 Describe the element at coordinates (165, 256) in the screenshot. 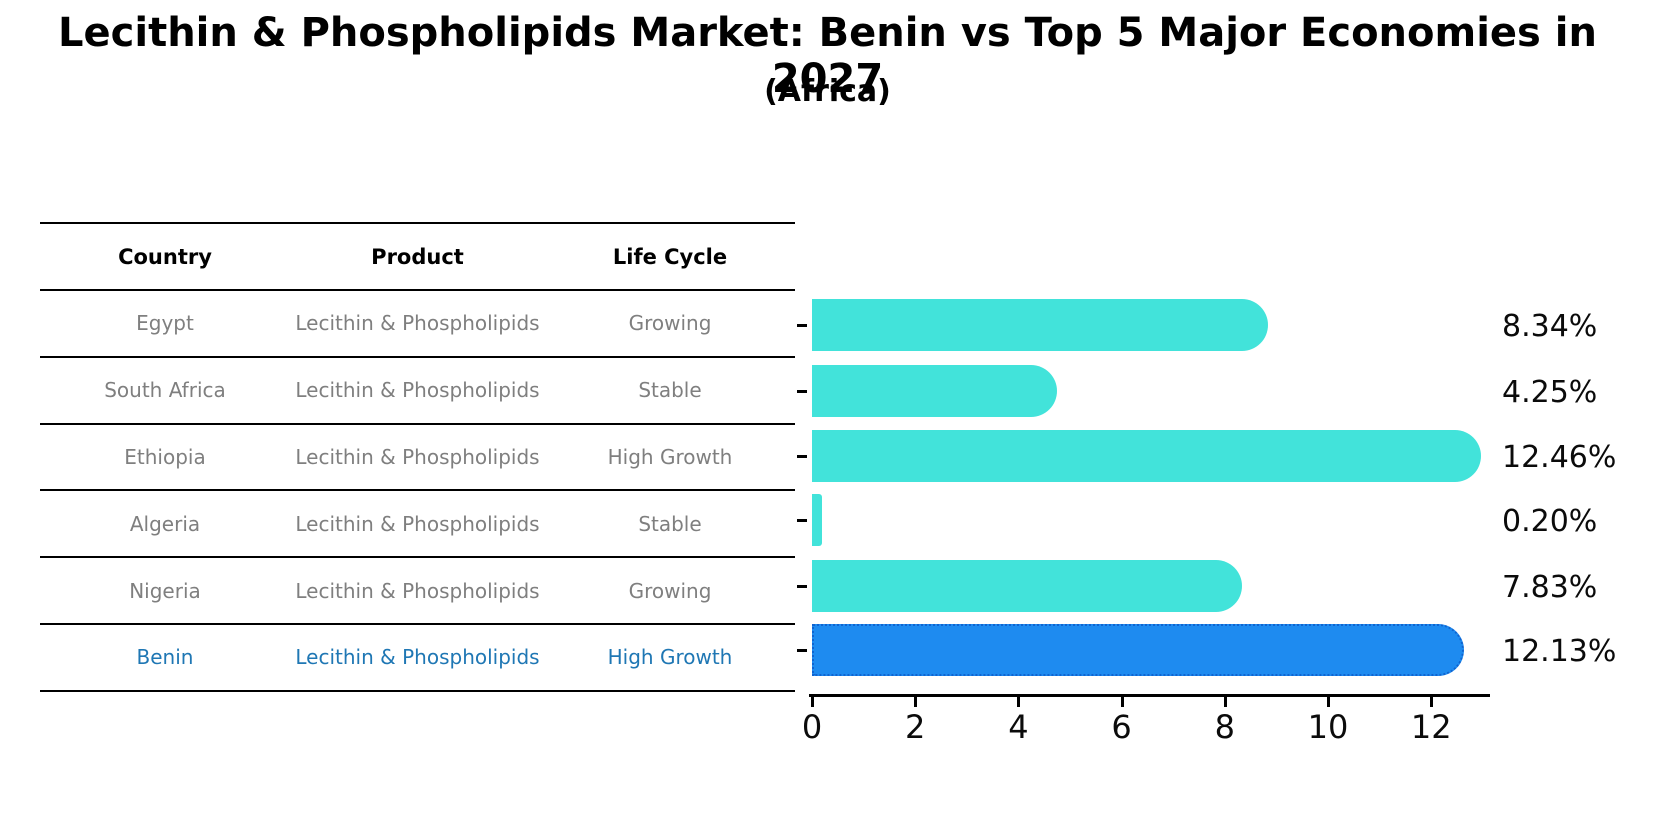

I see `header-cell-country: Country` at that location.